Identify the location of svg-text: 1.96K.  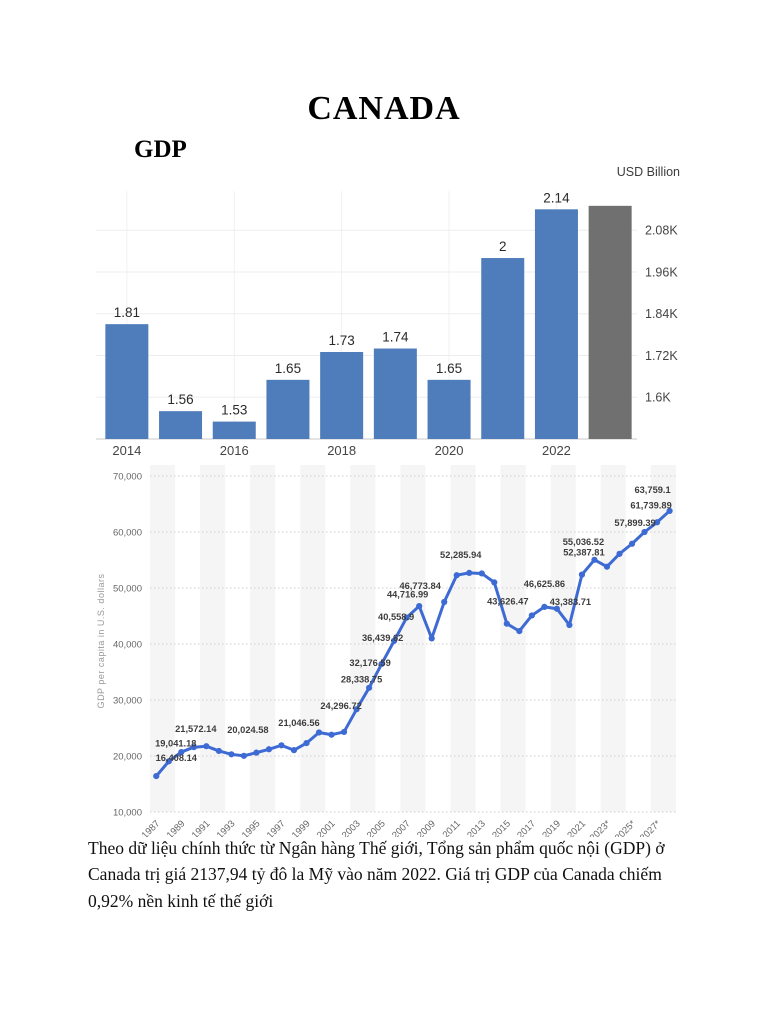
(661, 272).